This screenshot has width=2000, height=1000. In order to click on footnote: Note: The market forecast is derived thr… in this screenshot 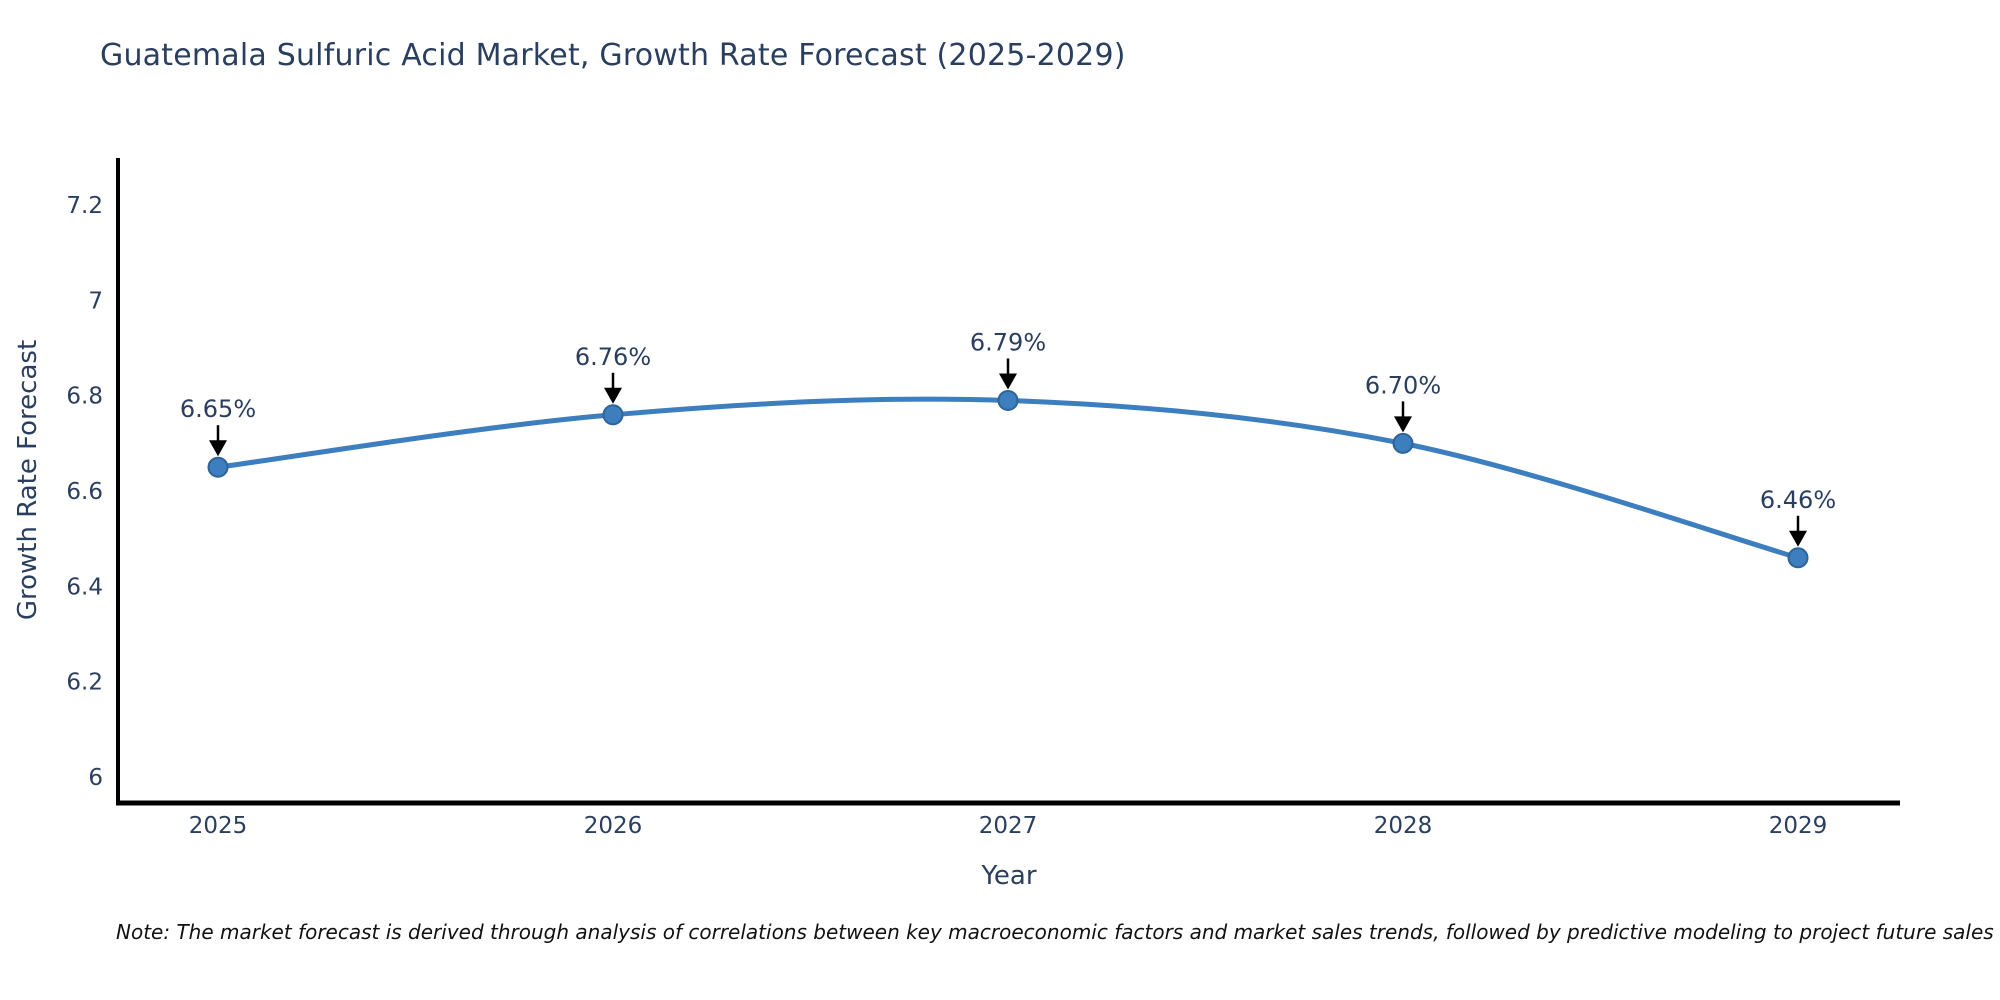, I will do `click(1055, 932)`.